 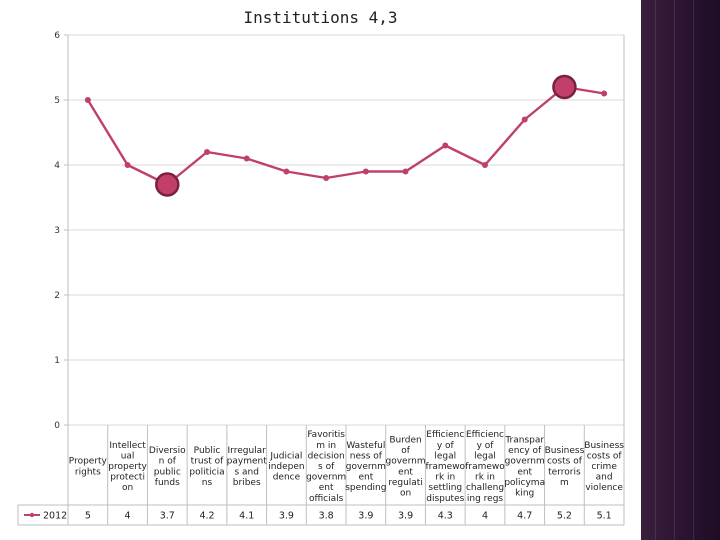 What do you see at coordinates (604, 478) in the screenshot?
I see `category-label-line: and` at bounding box center [604, 478].